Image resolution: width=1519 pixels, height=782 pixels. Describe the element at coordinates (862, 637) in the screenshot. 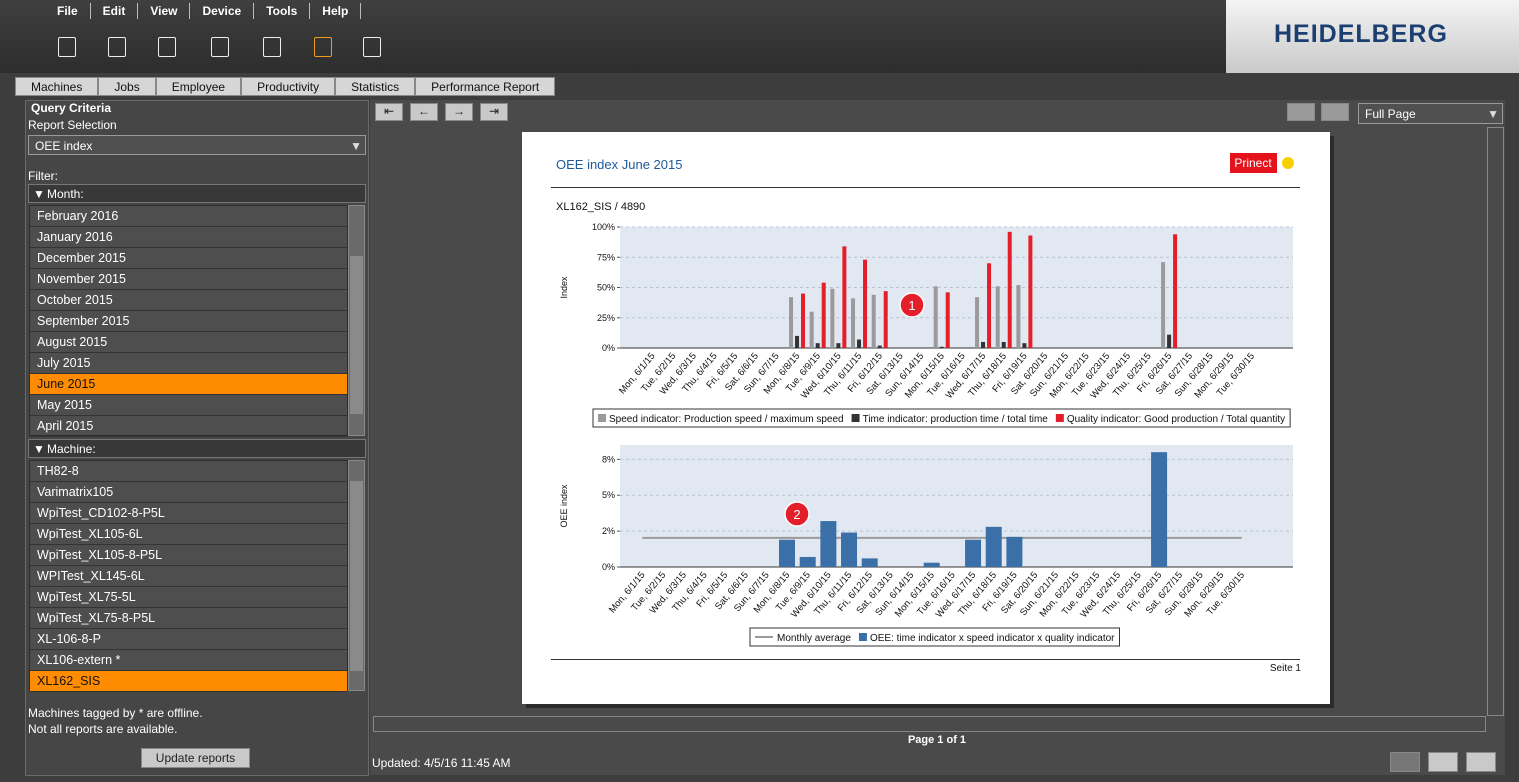

I see `legend-swatch` at that location.